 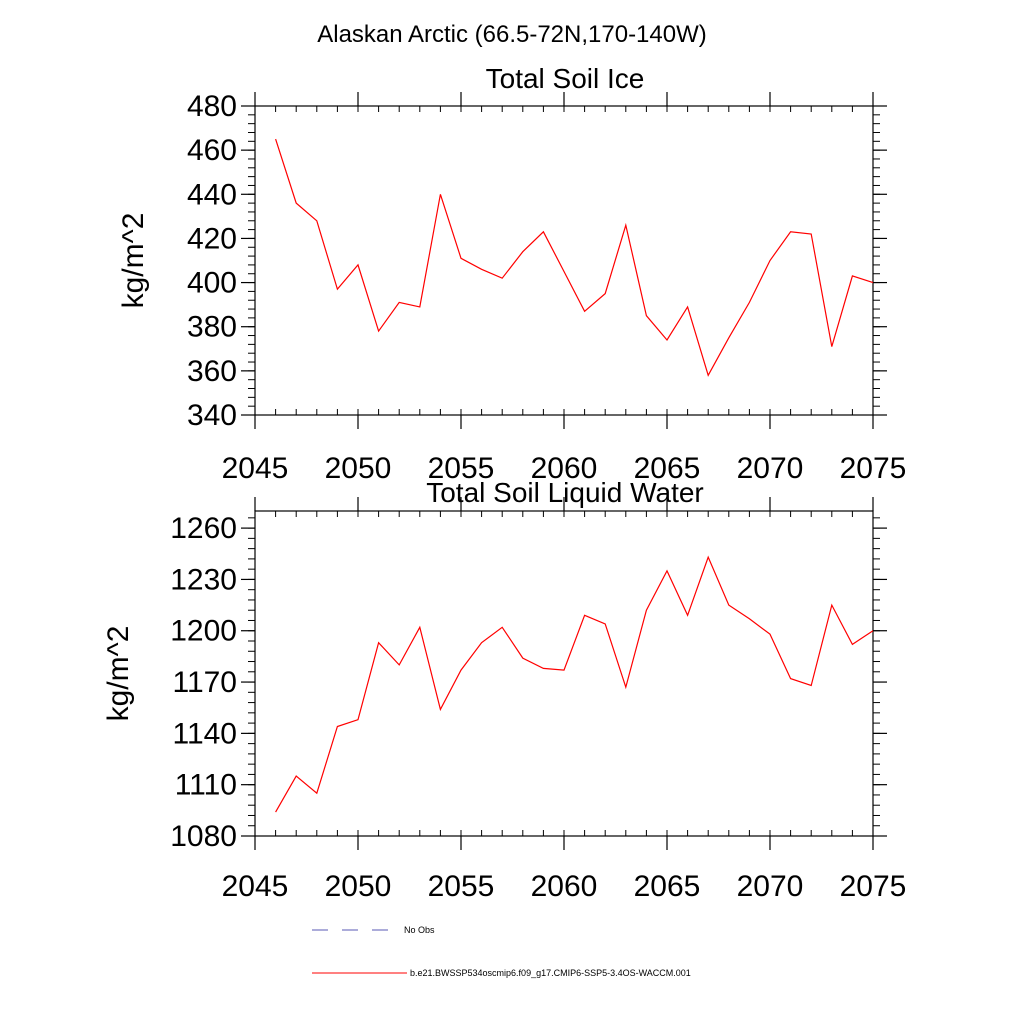 What do you see at coordinates (203, 579) in the screenshot?
I see `y-tick-label: 1230` at bounding box center [203, 579].